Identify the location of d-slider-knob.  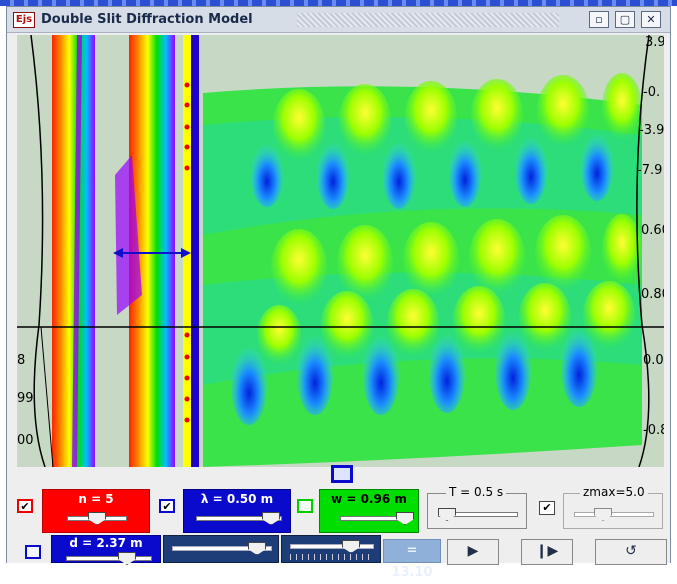
(127, 558).